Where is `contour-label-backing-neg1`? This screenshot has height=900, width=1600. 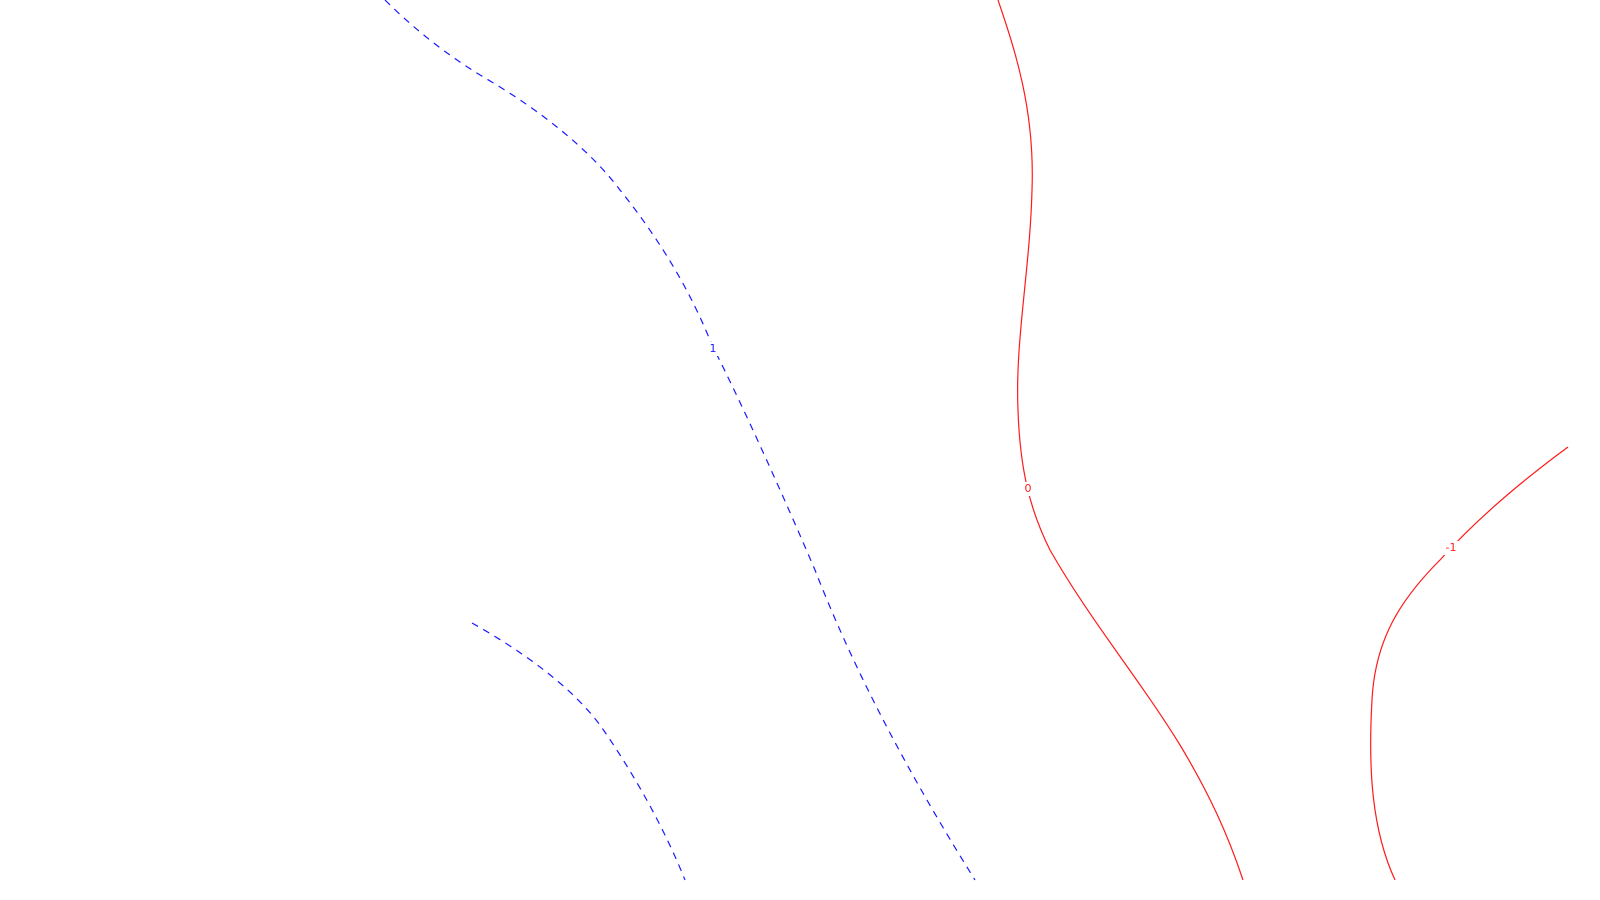
contour-label-backing-neg1 is located at coordinates (1451, 548).